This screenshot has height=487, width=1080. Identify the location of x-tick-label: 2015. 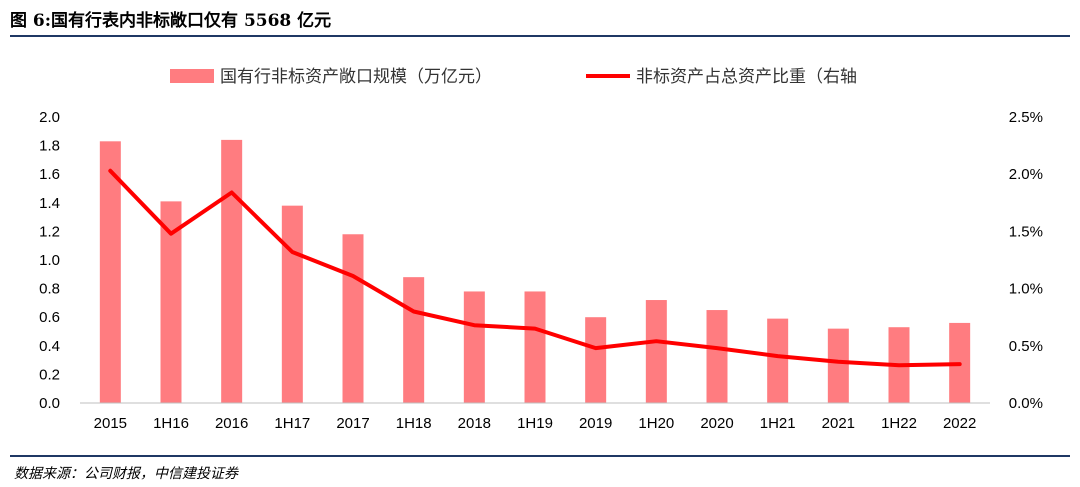
(110, 423).